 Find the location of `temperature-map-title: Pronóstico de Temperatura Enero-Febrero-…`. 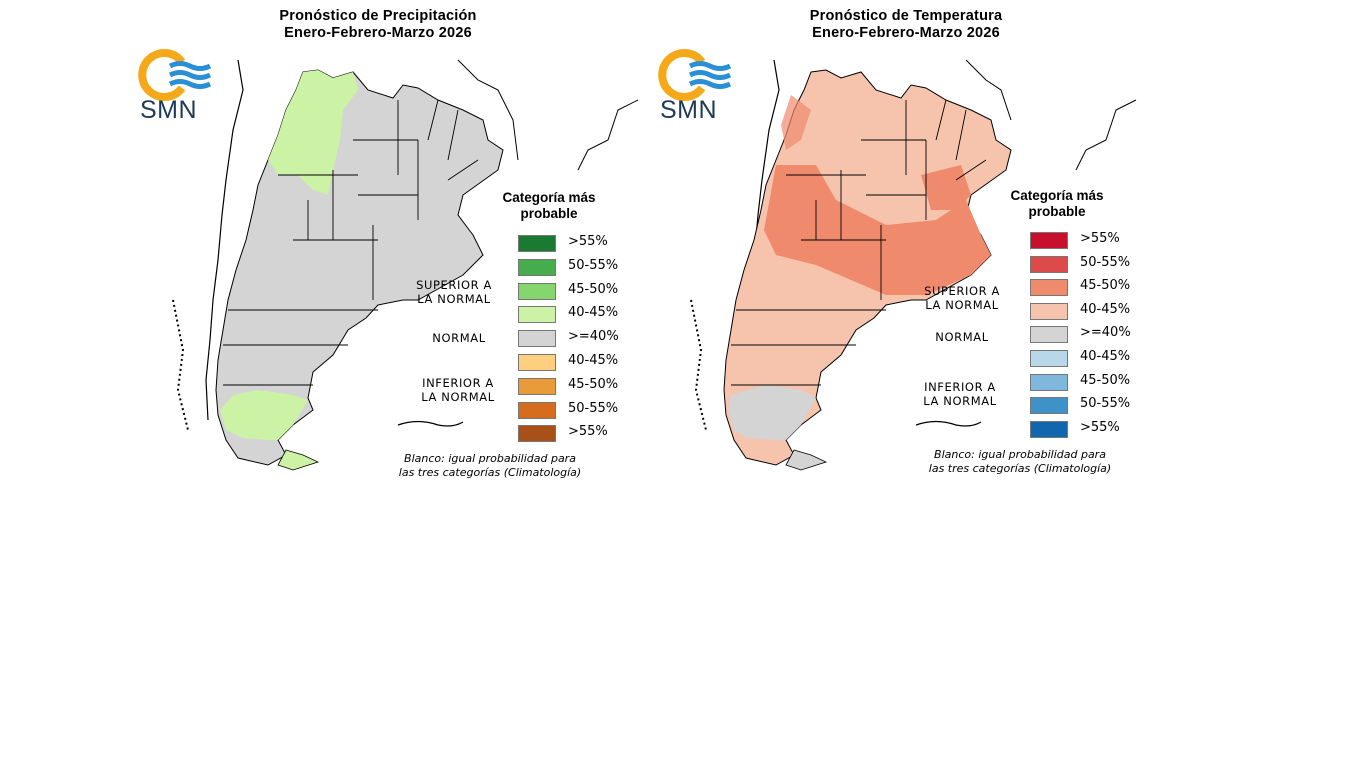

temperature-map-title: Pronóstico de Temperatura Enero-Febrero-… is located at coordinates (906, 24).